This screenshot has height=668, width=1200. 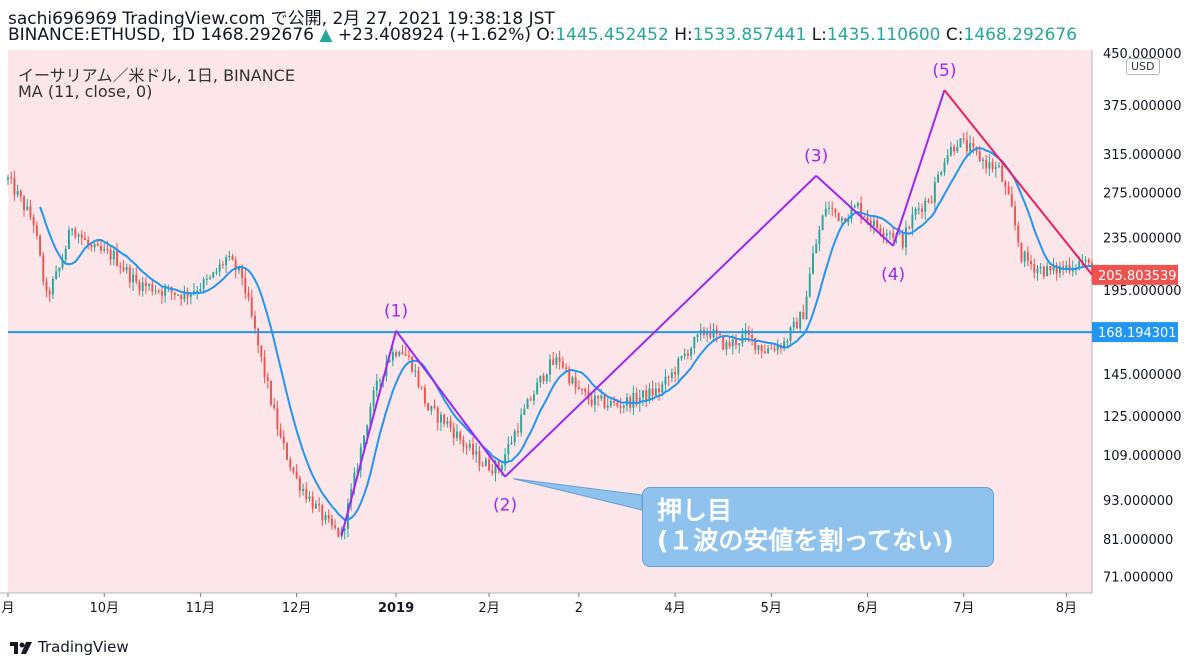 I want to click on x-tick-label: 5月, so click(x=771, y=608).